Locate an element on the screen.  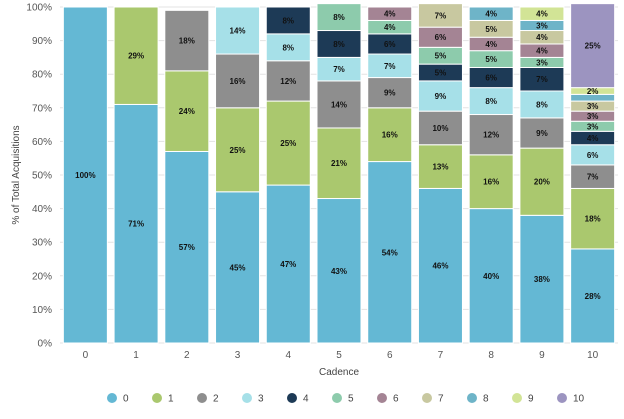
data-label: 13% is located at coordinates (440, 167).